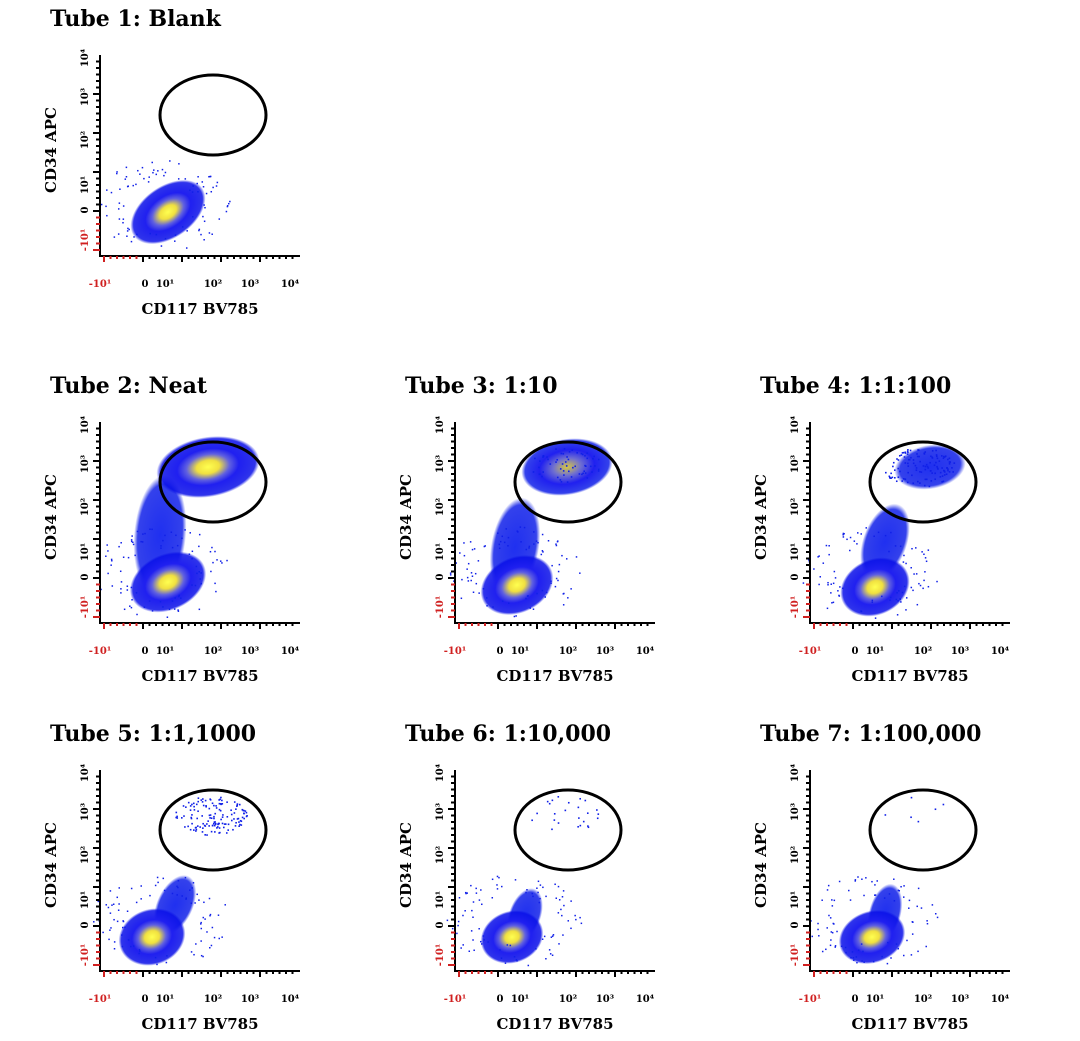 This screenshot has width=1080, height=1041. What do you see at coordinates (810, 651) in the screenshot?
I see `x-tick-label: -10¹` at bounding box center [810, 651].